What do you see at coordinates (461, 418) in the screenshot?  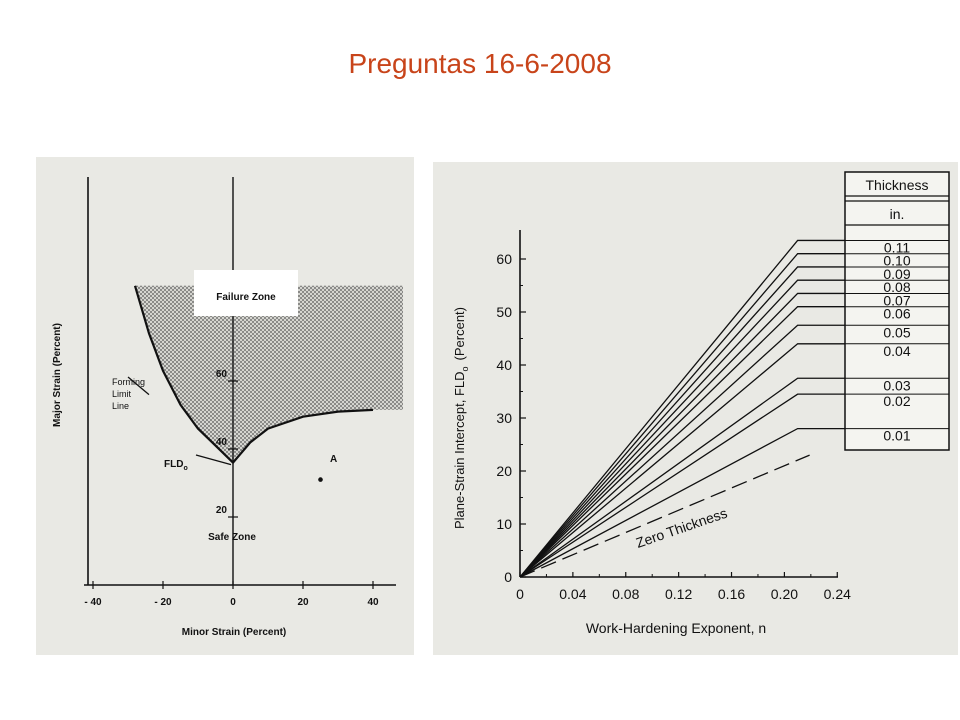 I see `plane-strain-axis-label: Plane-Strain Intercept, FLDo(Percent)` at bounding box center [461, 418].